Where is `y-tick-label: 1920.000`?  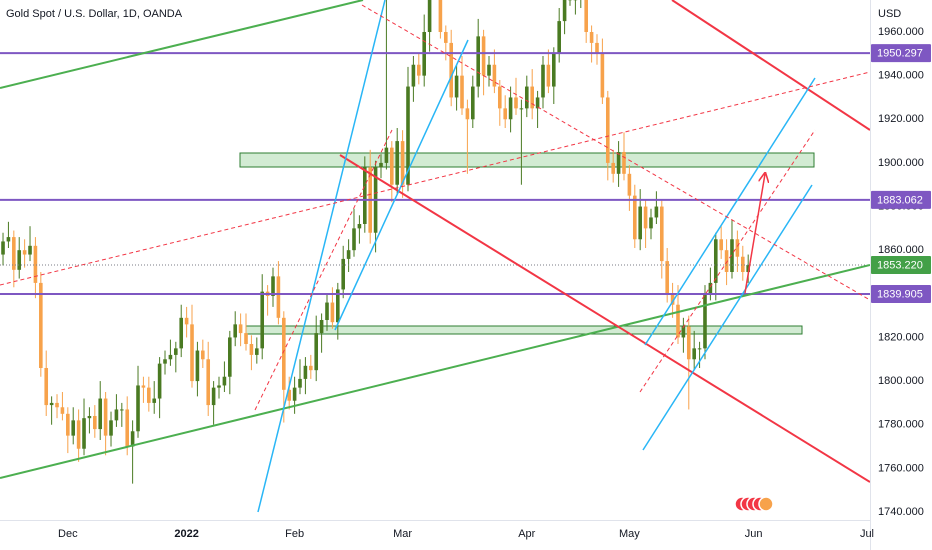
y-tick-label: 1920.000 is located at coordinates (901, 119).